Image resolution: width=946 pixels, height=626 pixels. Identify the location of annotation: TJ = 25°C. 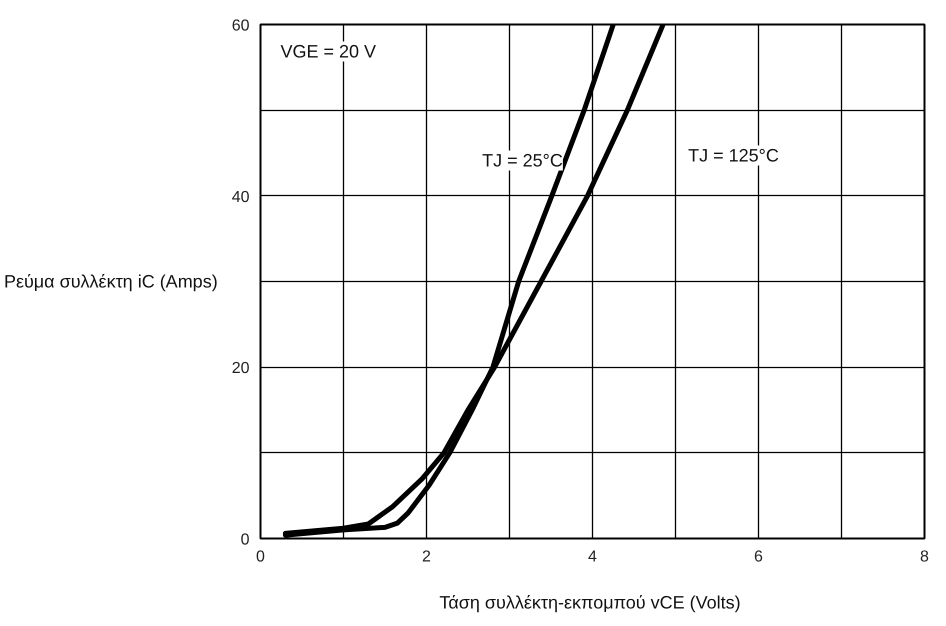
(522, 160).